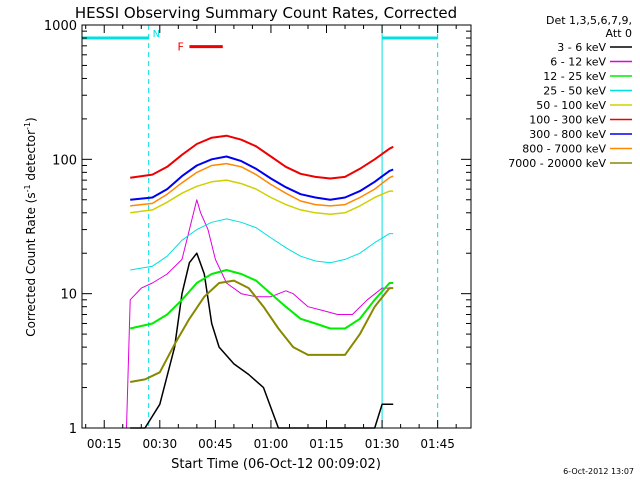 This screenshot has height=480, width=640. I want to click on night-label: N, so click(156, 34).